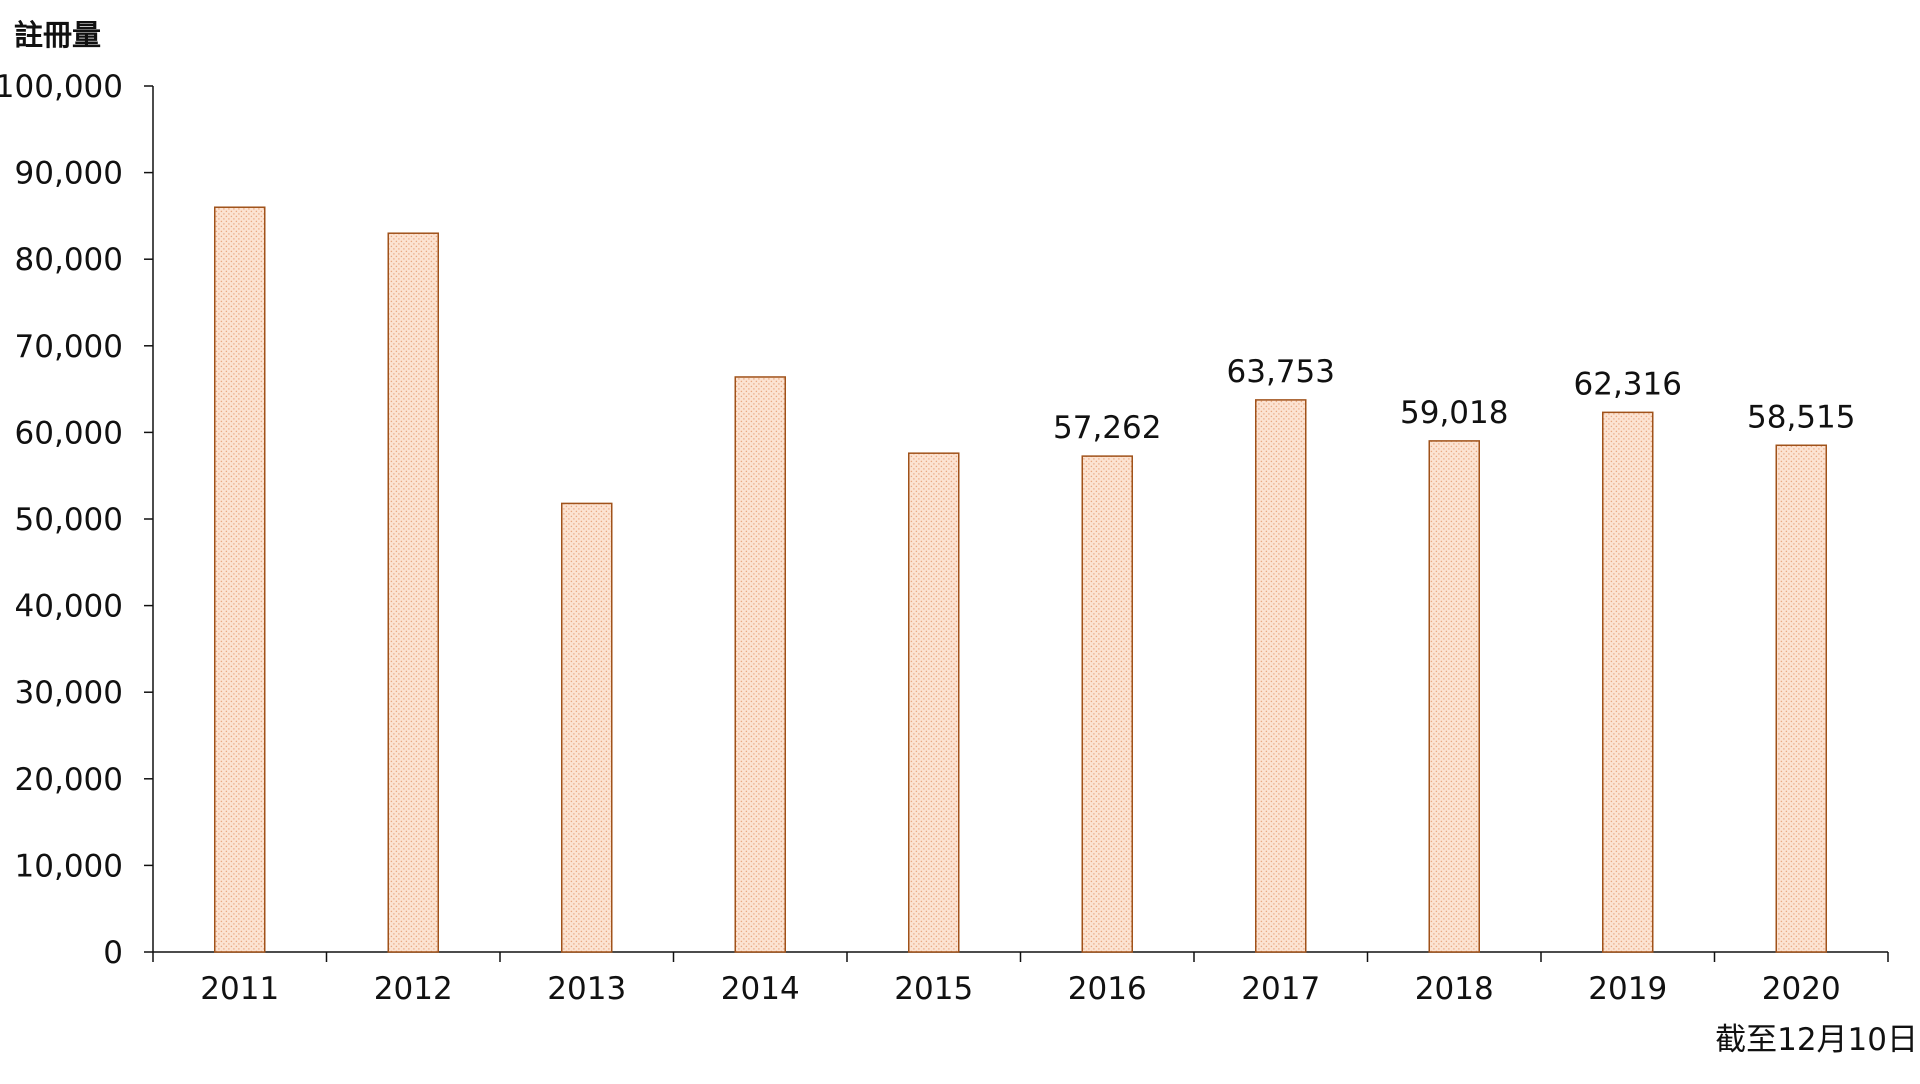 The image size is (1920, 1084). I want to click on bar-2018, so click(1454, 696).